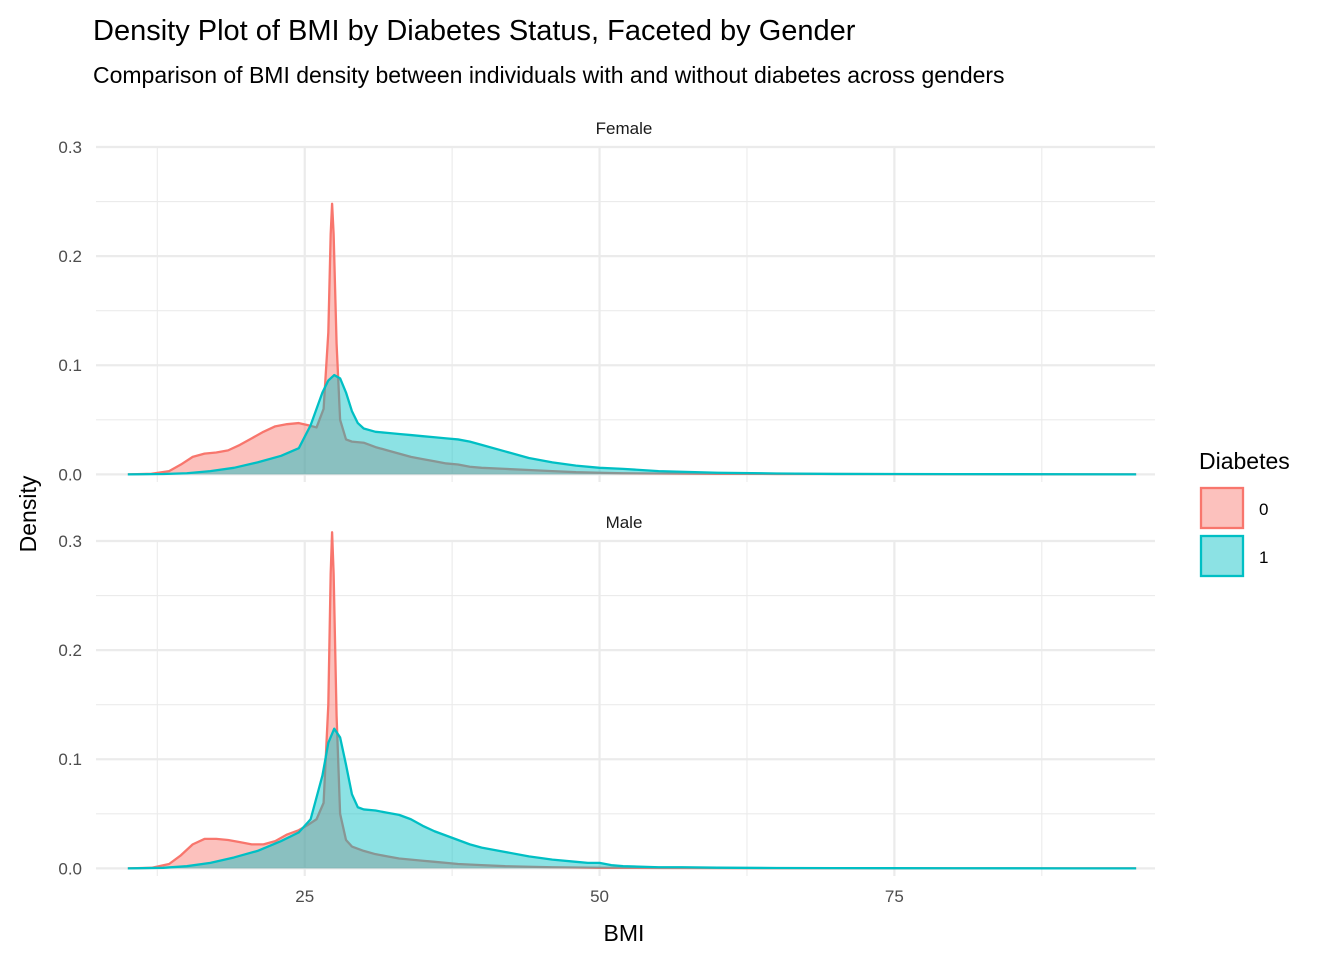 This screenshot has width=1344, height=960. What do you see at coordinates (304, 896) in the screenshot?
I see `x-tick-label: 25` at bounding box center [304, 896].